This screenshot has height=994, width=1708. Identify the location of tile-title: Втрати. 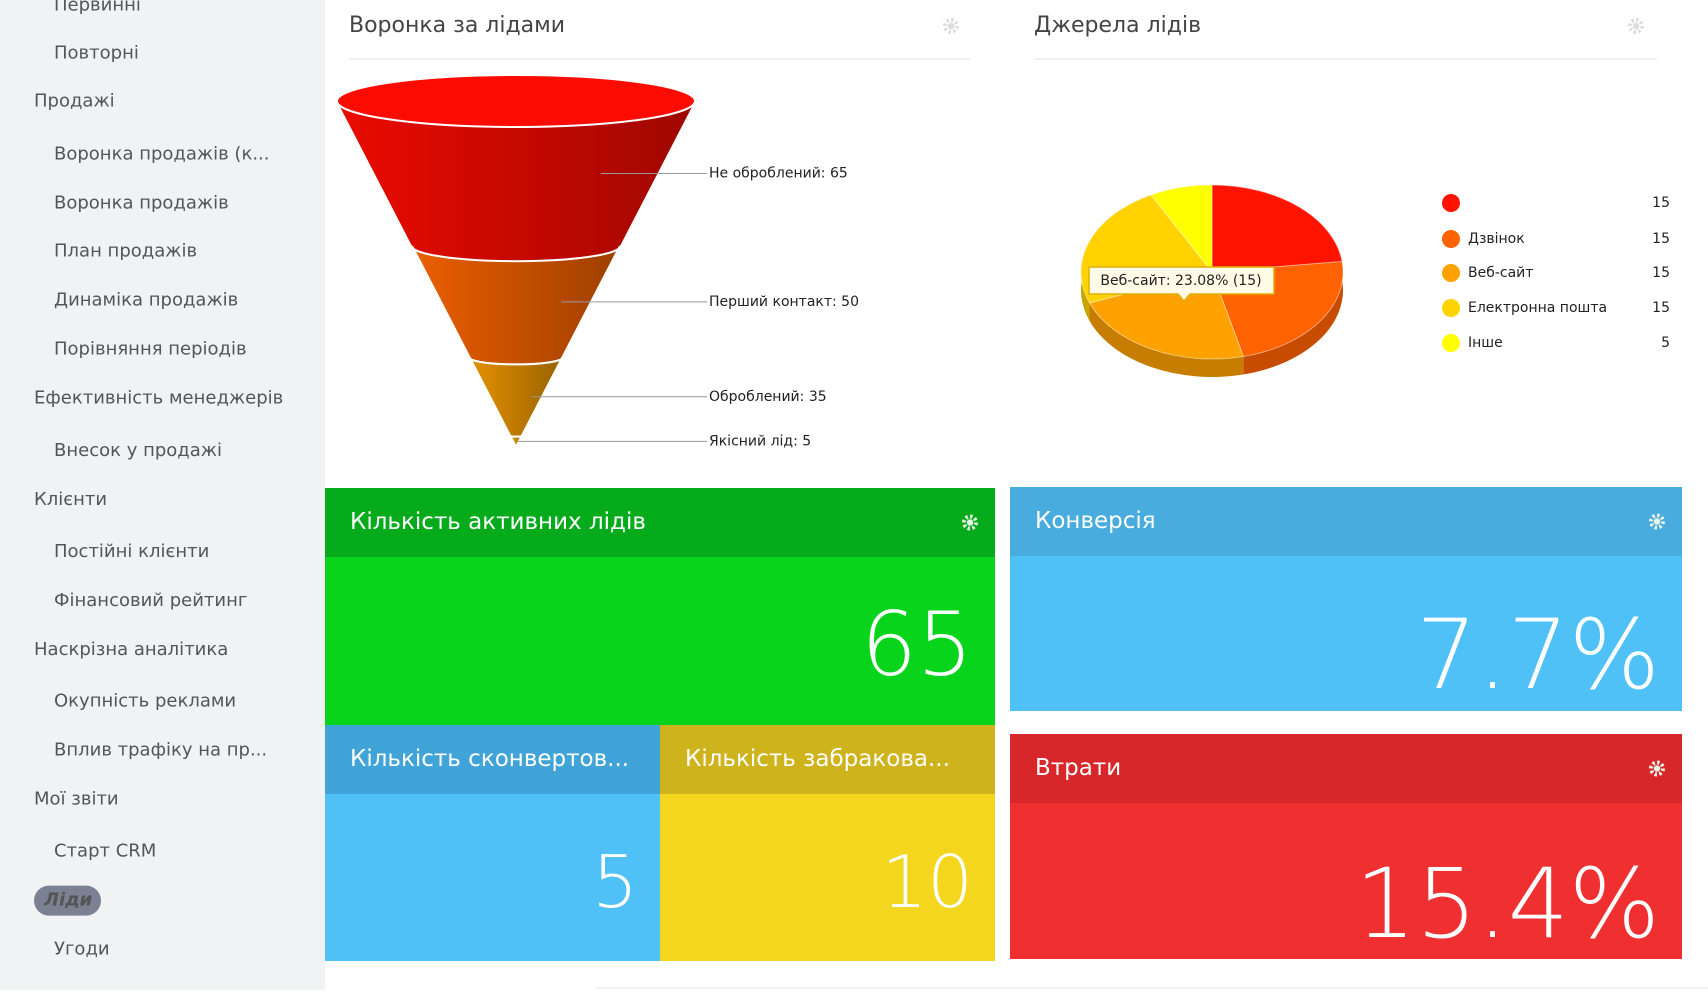
(1078, 768).